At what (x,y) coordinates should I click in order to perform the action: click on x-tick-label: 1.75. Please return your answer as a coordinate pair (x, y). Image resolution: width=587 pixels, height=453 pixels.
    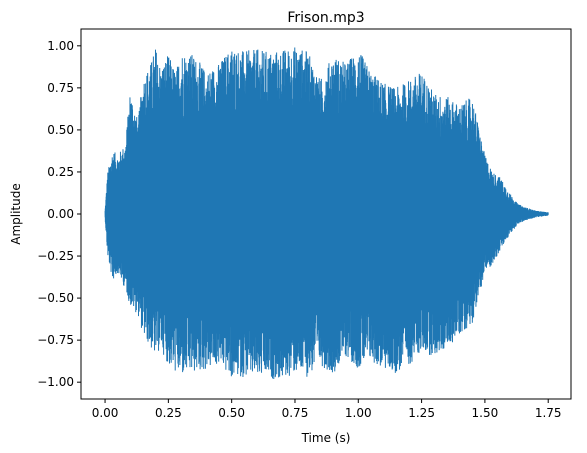
    Looking at the image, I should click on (548, 413).